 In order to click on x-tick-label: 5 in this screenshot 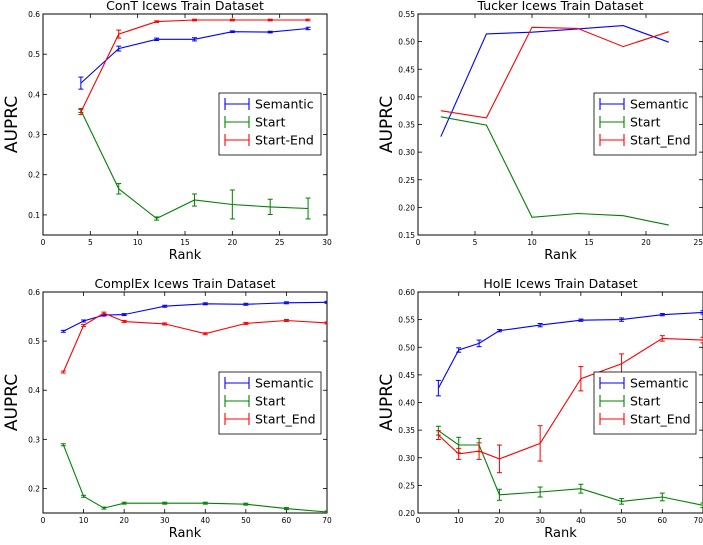, I will do `click(475, 242)`.